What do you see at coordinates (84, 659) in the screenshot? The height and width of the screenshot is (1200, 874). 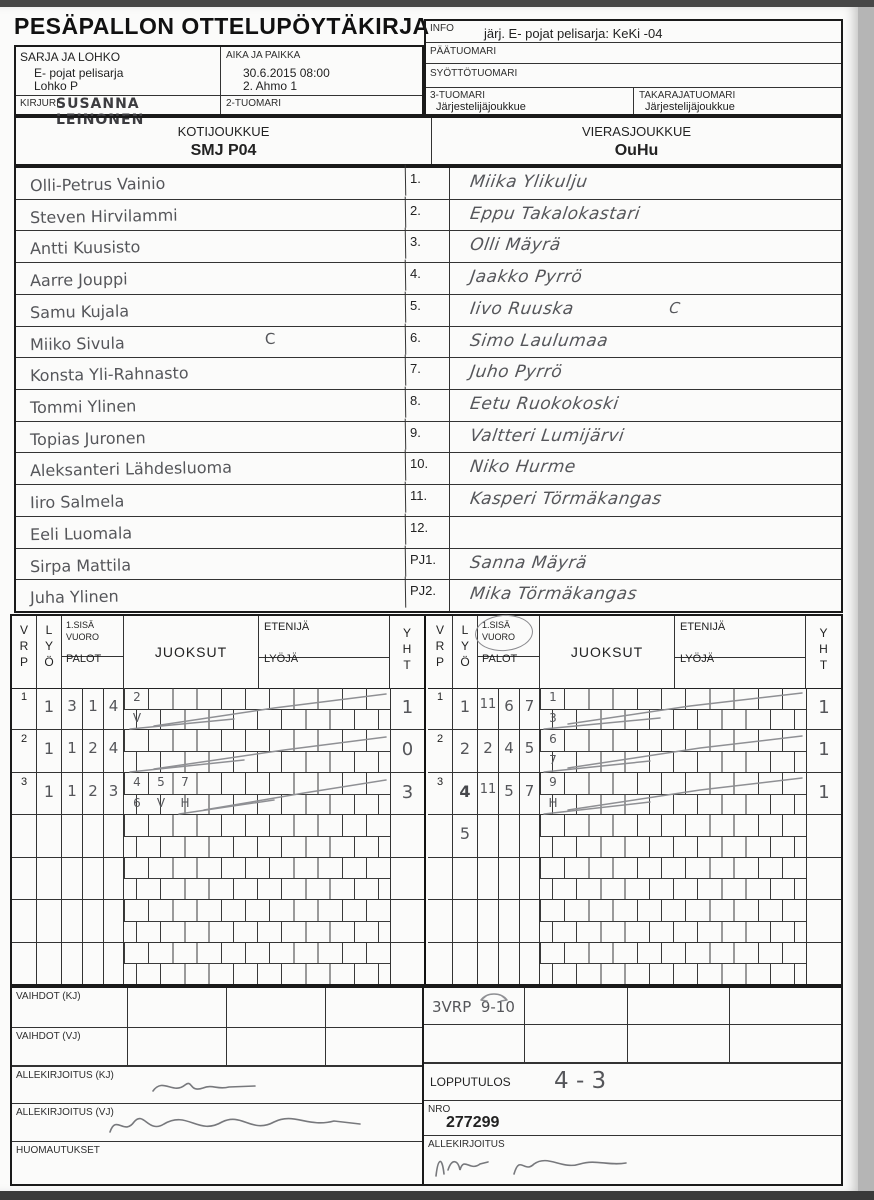 I see `palot-header: PALOT` at bounding box center [84, 659].